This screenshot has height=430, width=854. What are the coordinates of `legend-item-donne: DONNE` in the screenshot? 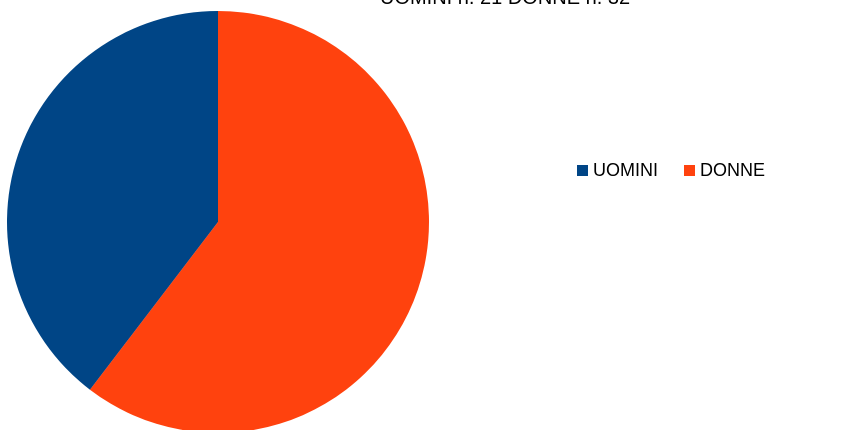 It's located at (724, 170).